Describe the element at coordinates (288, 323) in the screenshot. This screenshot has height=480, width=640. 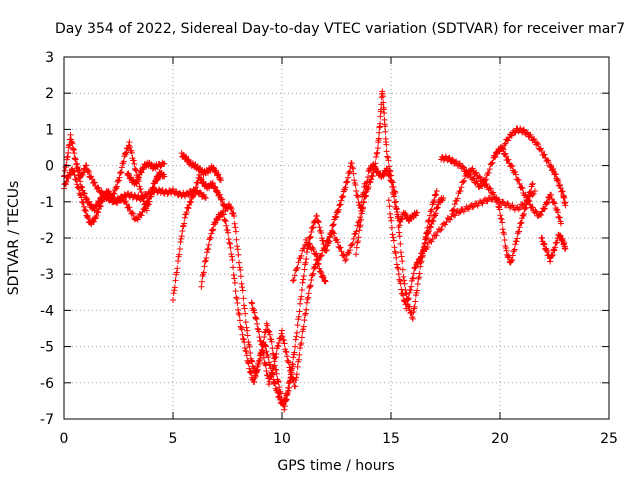
I see `series-sat-h` at that location.